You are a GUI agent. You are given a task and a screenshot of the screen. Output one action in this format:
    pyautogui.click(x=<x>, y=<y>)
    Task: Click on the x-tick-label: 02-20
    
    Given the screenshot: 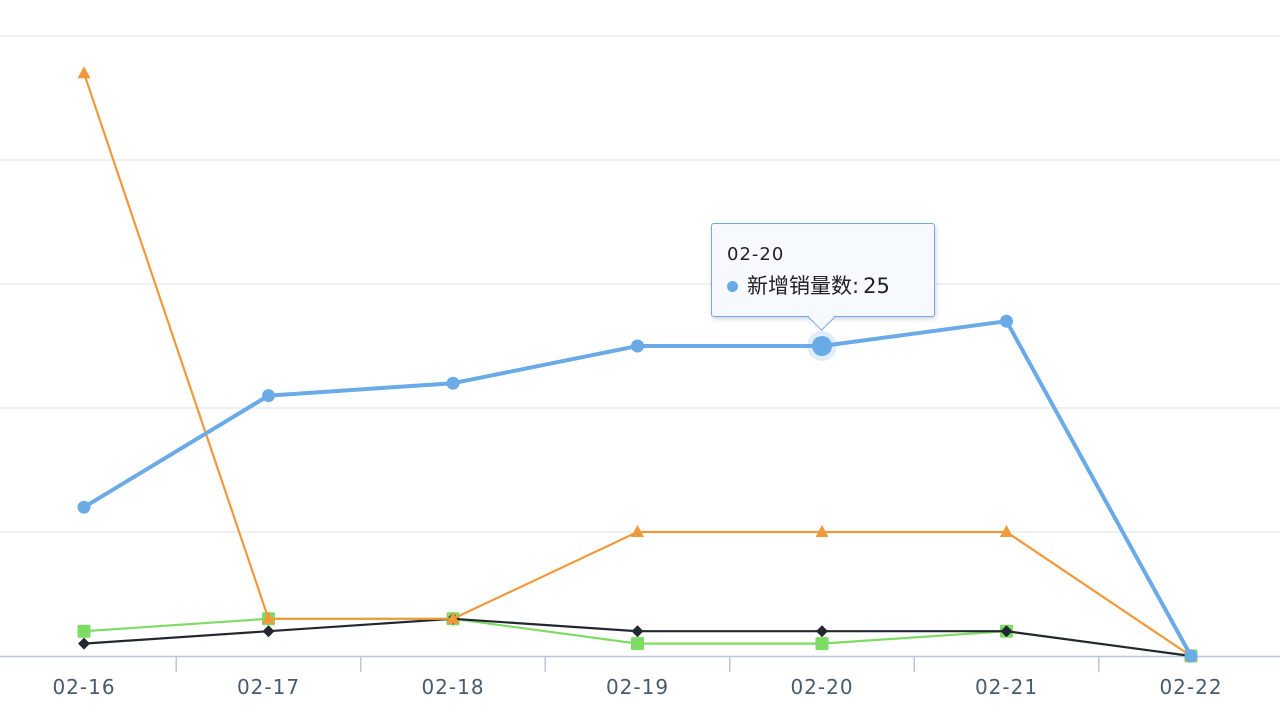 What is the action you would take?
    pyautogui.click(x=821, y=687)
    